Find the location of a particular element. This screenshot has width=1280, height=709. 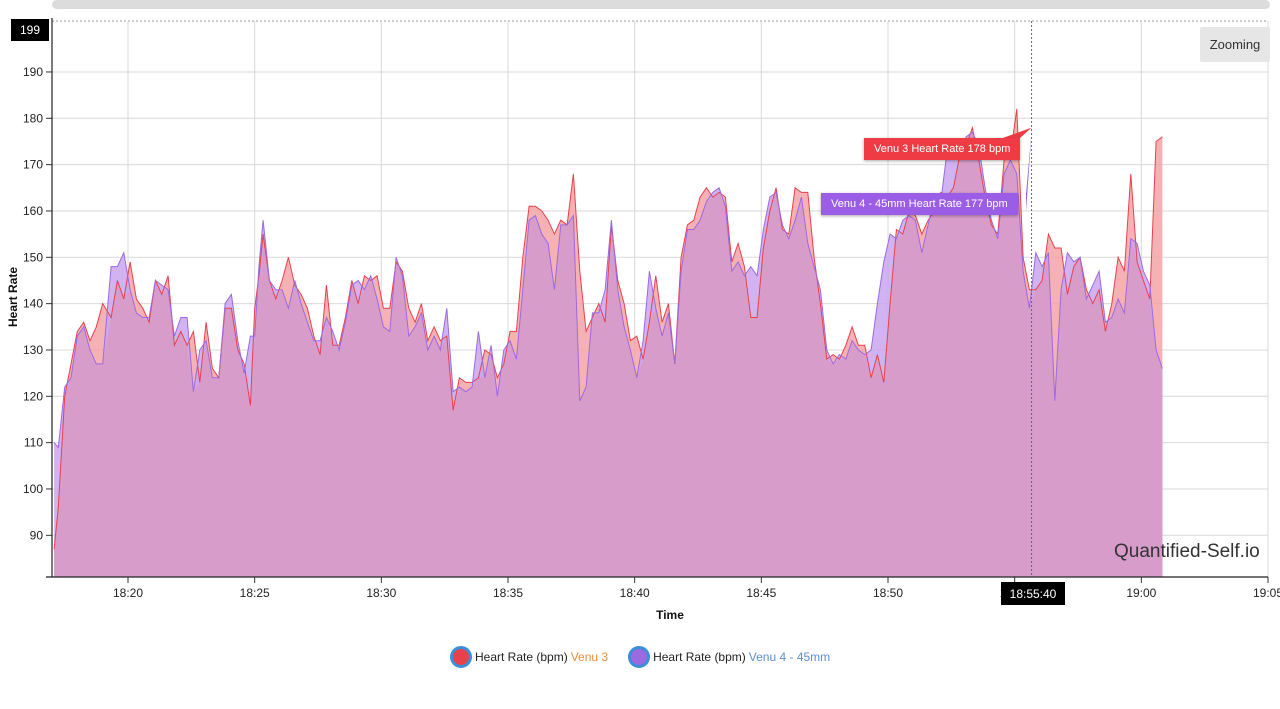

cursor-time-label: 18:55:40 is located at coordinates (1033, 593).